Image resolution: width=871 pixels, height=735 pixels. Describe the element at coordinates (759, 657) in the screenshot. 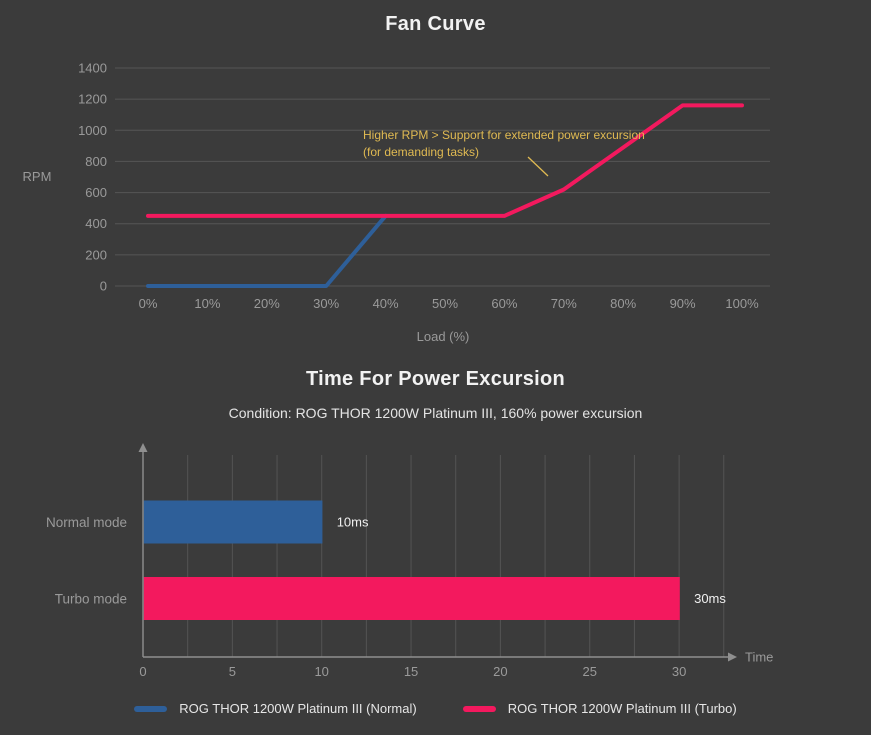

I see `x-axis-title: Time` at that location.